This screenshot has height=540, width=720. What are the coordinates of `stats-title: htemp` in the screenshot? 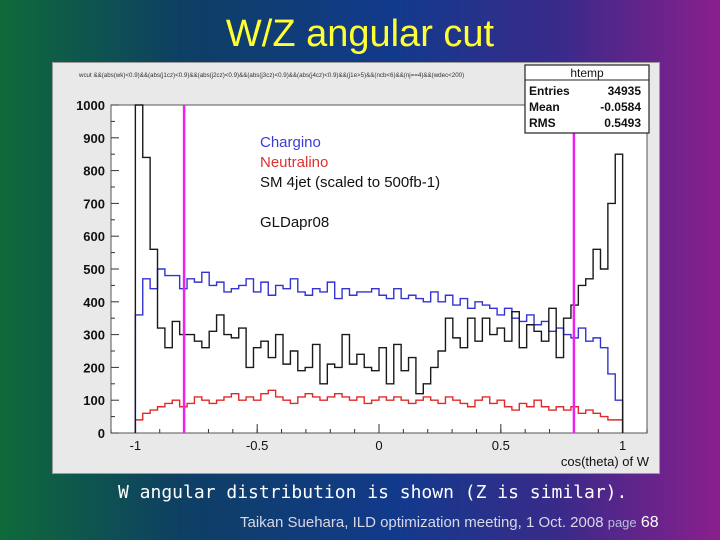 It's located at (587, 73).